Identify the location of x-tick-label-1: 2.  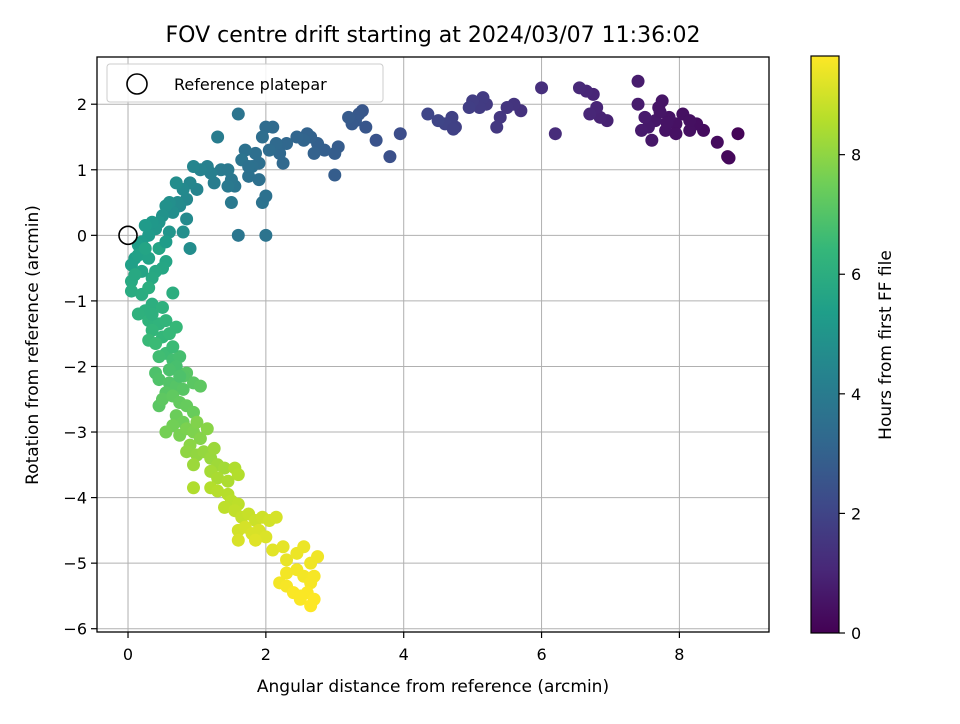
(266, 654).